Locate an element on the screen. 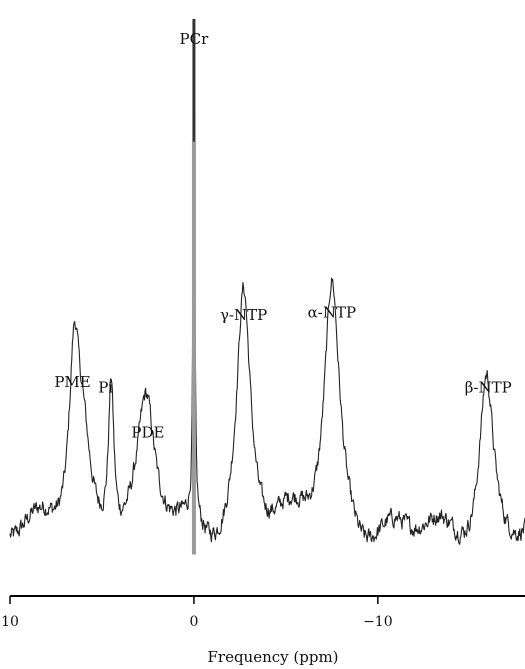  peak-label-1: PME is located at coordinates (72, 382).